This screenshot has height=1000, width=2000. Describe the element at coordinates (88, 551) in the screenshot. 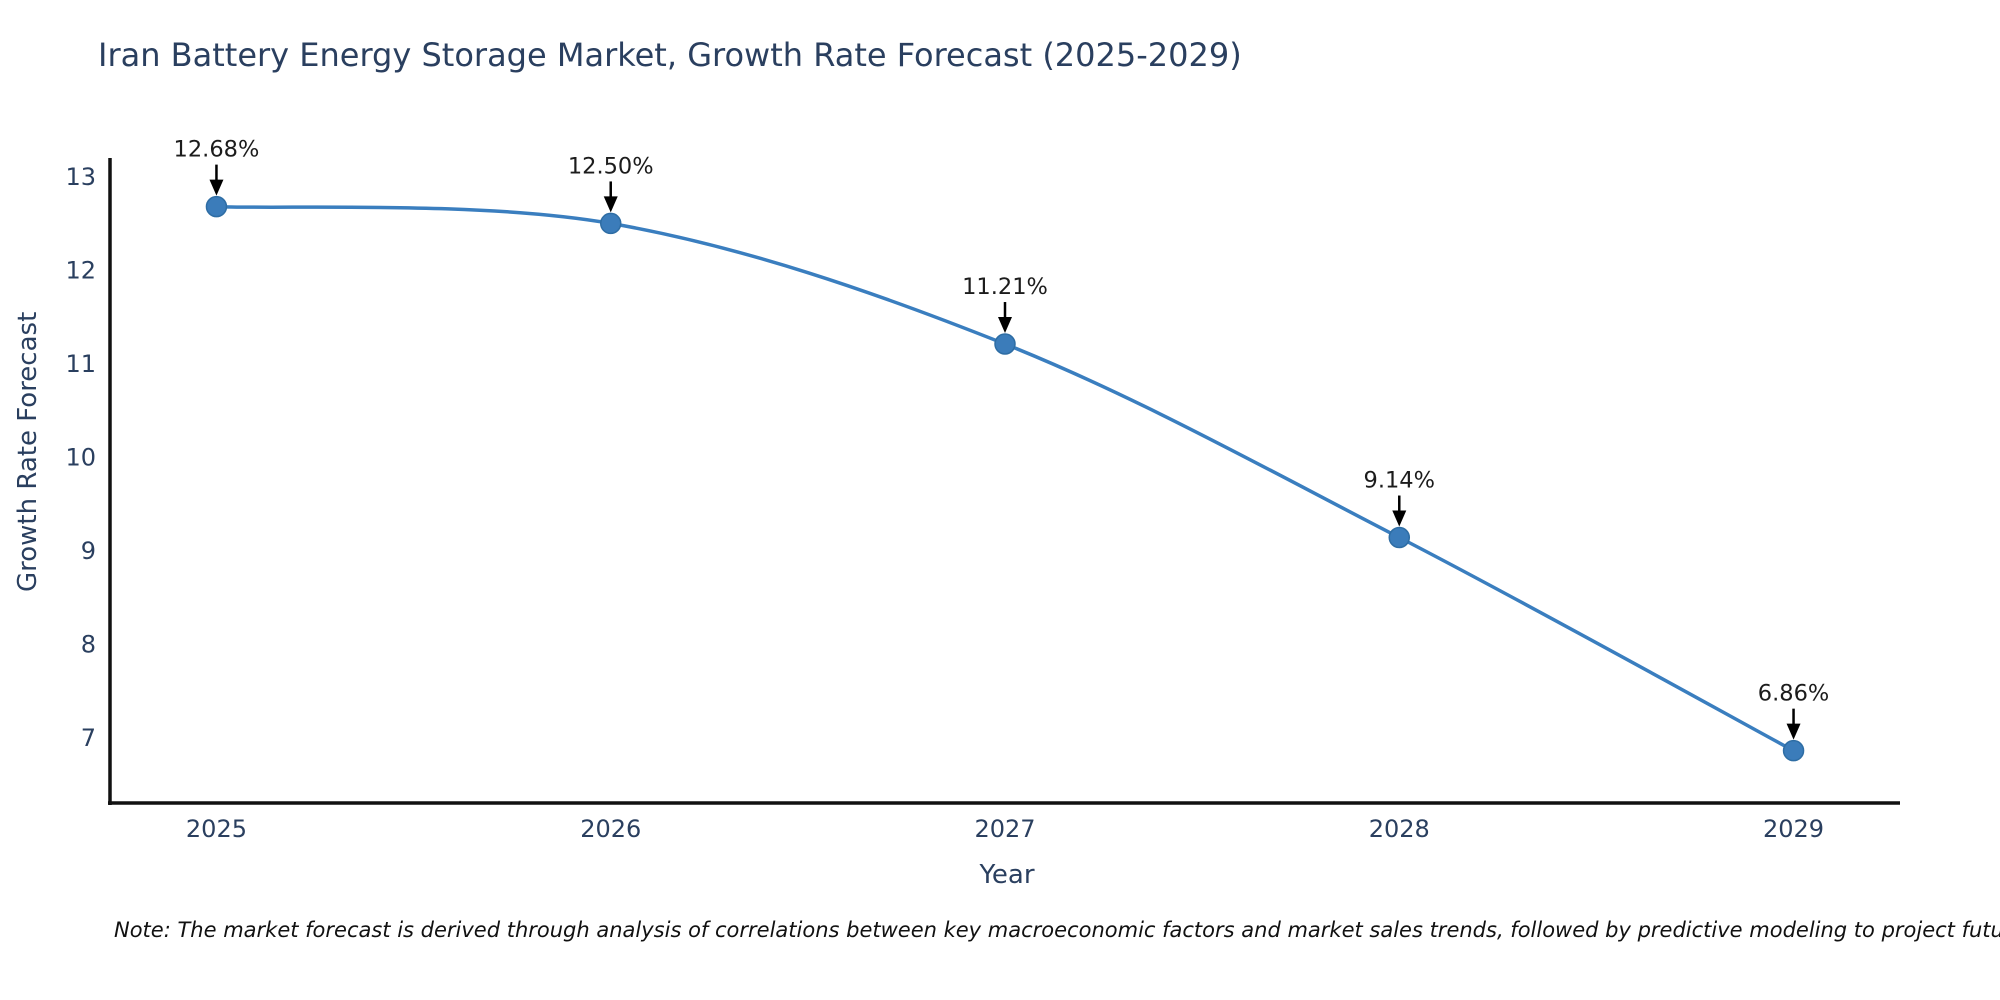

I see `y-axis-tick-label: 9` at that location.